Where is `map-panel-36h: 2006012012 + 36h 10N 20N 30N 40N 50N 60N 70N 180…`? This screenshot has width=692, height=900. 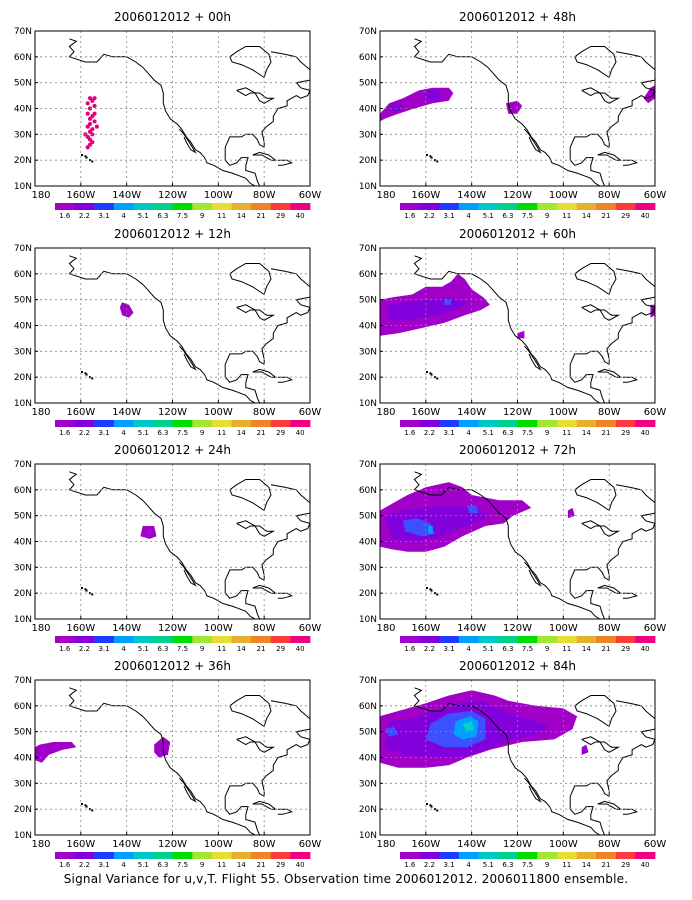 map-panel-36h: 2006012012 + 36h 10N 20N 30N 40N 50N 60N 70N 180… is located at coordinates (168, 764).